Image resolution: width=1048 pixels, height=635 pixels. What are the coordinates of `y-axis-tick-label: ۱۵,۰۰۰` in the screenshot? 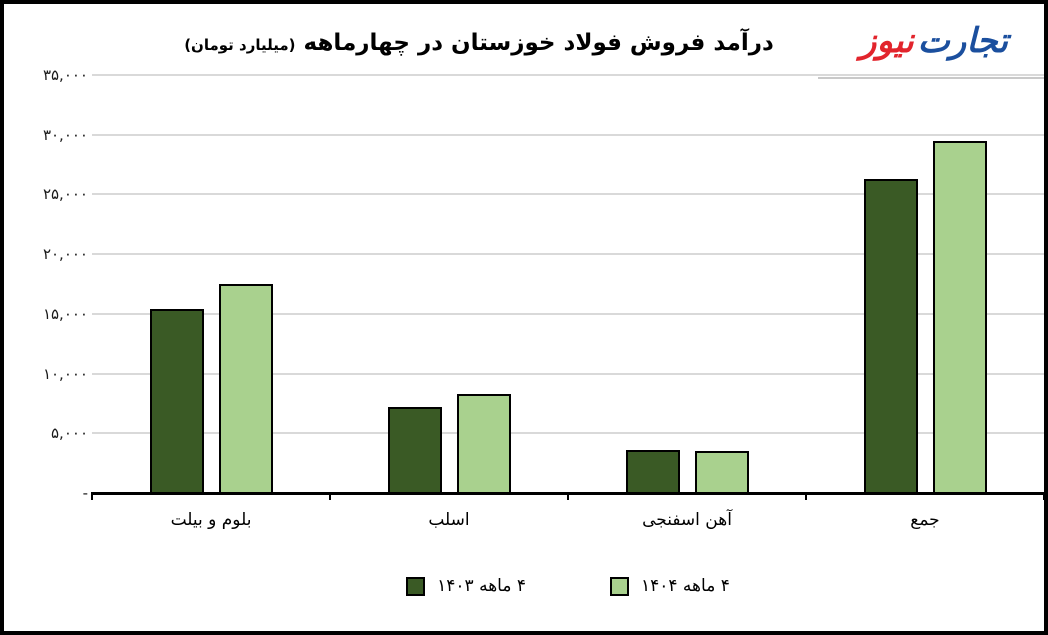 It's located at (65, 313).